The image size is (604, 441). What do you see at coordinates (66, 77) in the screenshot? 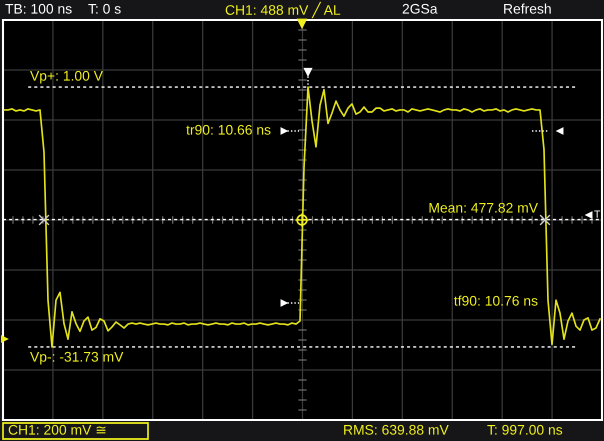
I see `text: Vp+: 1.00 V` at bounding box center [66, 77].